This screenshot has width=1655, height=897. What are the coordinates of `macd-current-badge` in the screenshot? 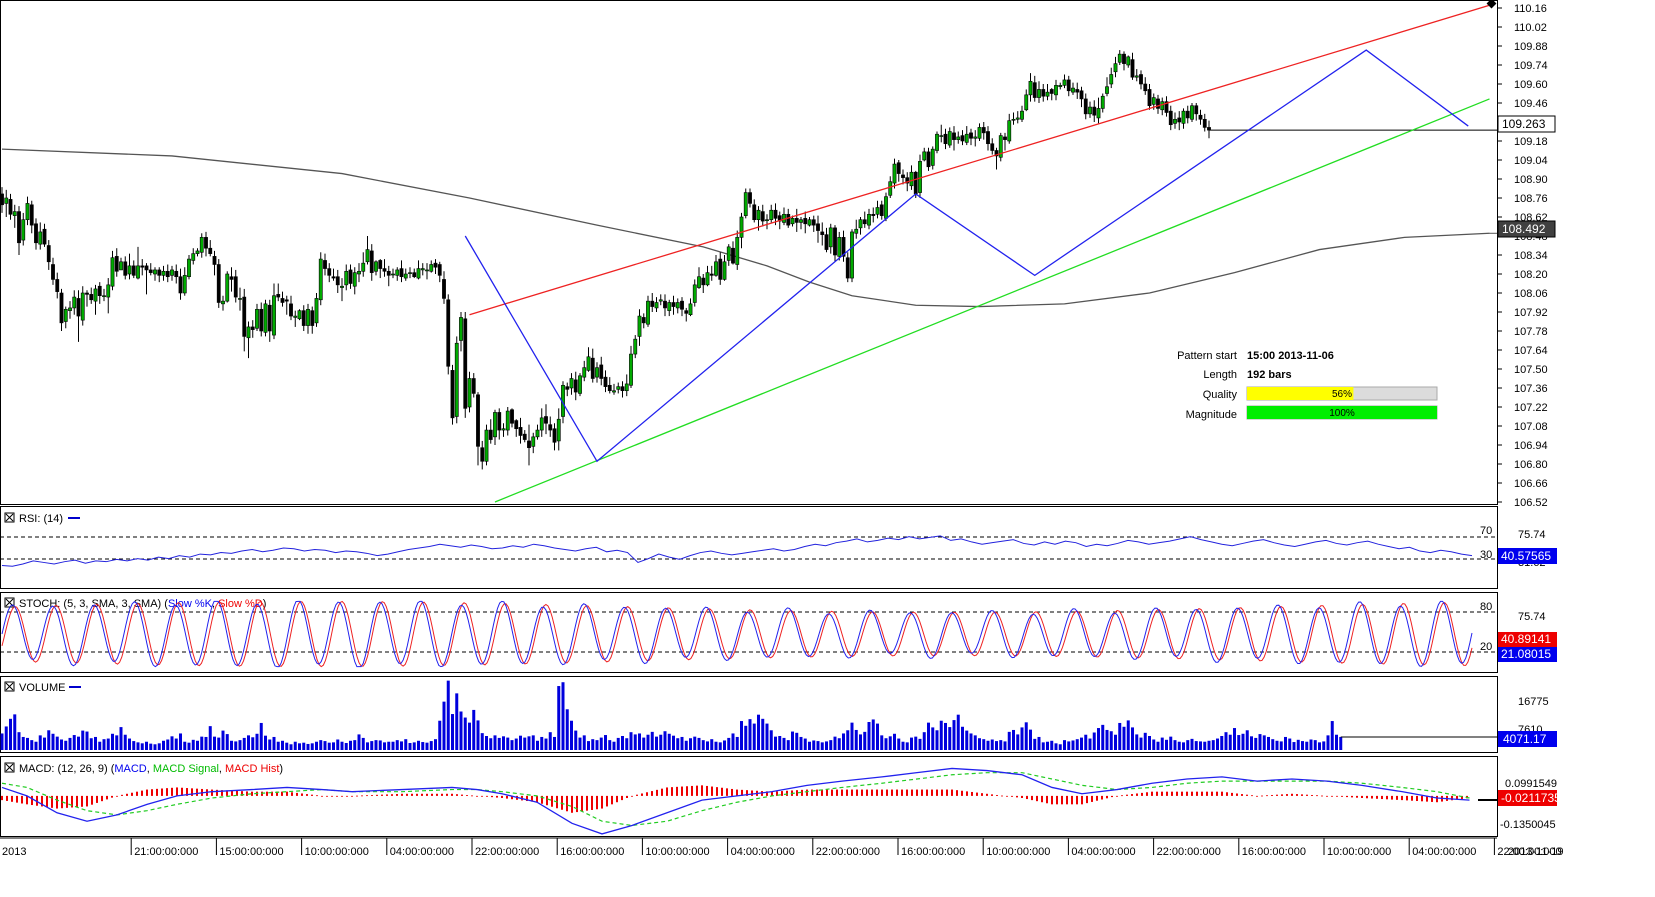 It's located at (1527, 798).